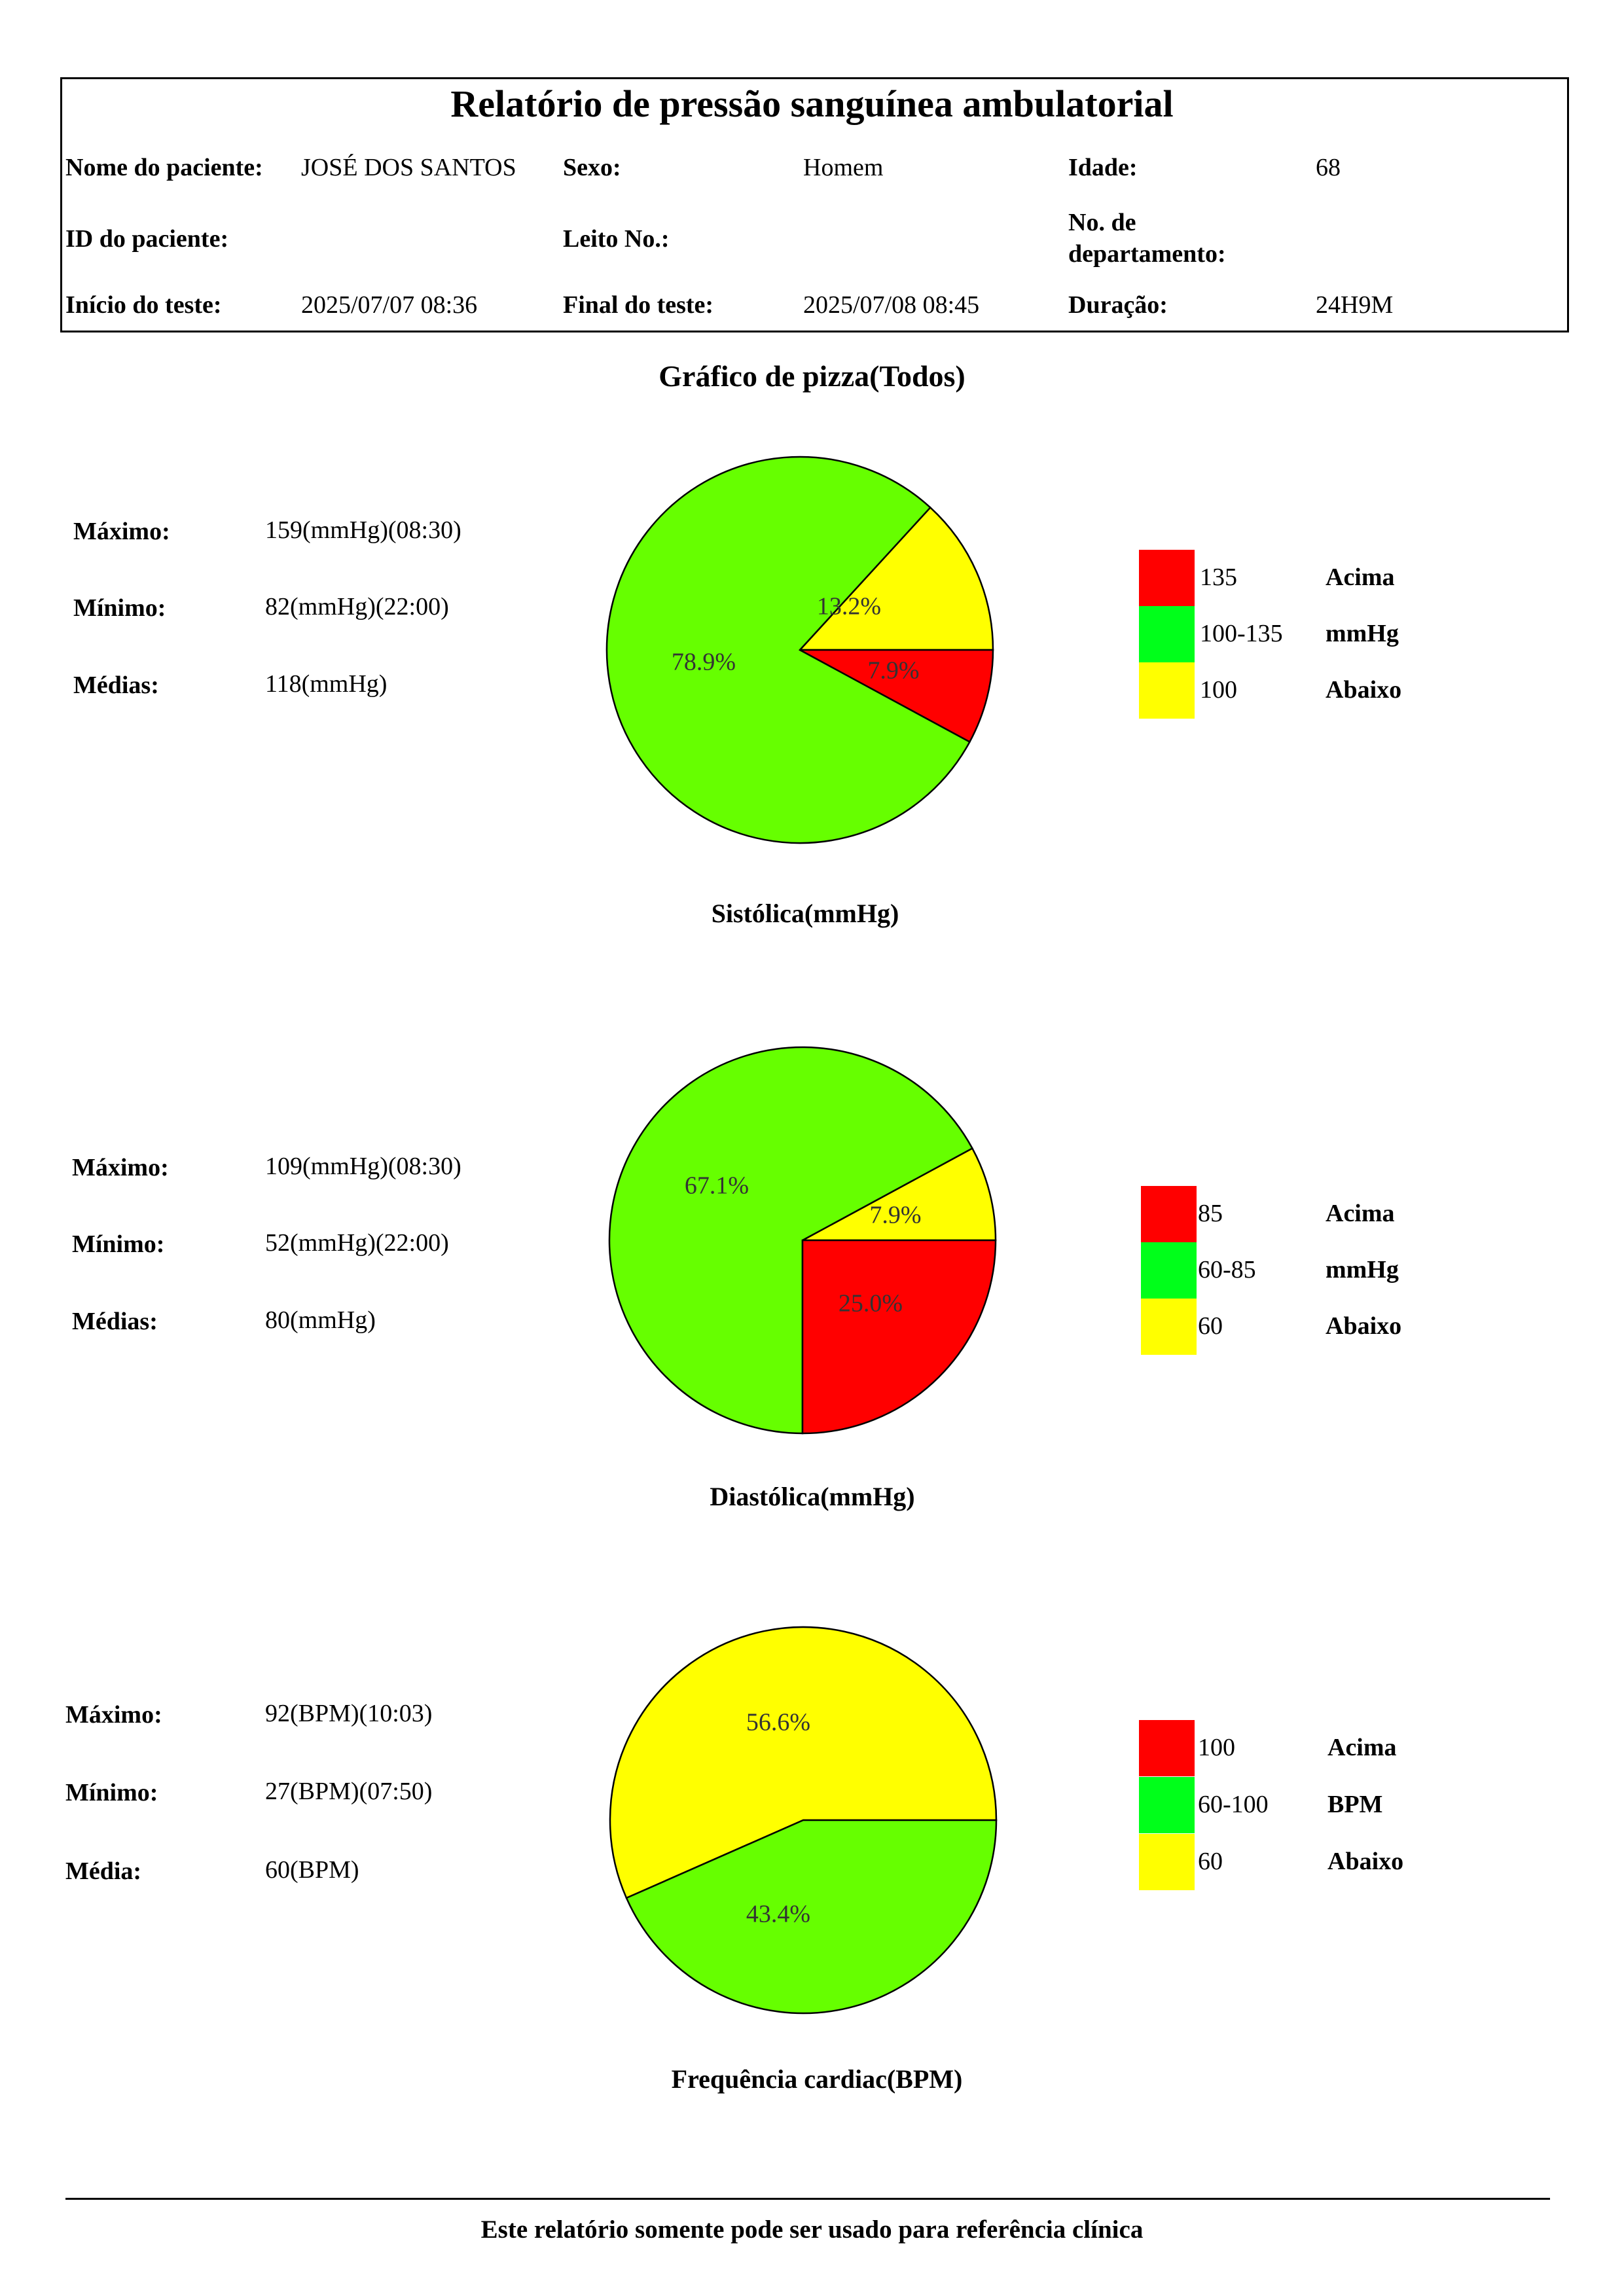  I want to click on systolic-legend-swatch-below, so click(1167, 690).